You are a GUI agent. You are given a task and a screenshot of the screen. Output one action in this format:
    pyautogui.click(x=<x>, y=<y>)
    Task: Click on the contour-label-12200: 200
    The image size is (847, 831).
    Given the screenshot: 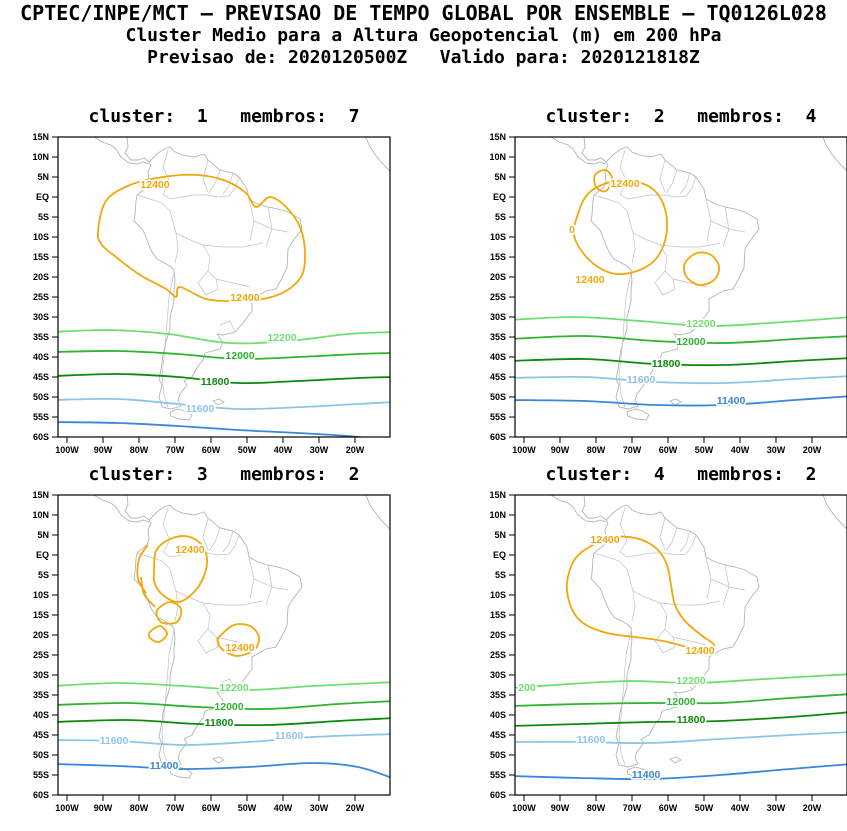 What is the action you would take?
    pyautogui.click(x=527, y=688)
    